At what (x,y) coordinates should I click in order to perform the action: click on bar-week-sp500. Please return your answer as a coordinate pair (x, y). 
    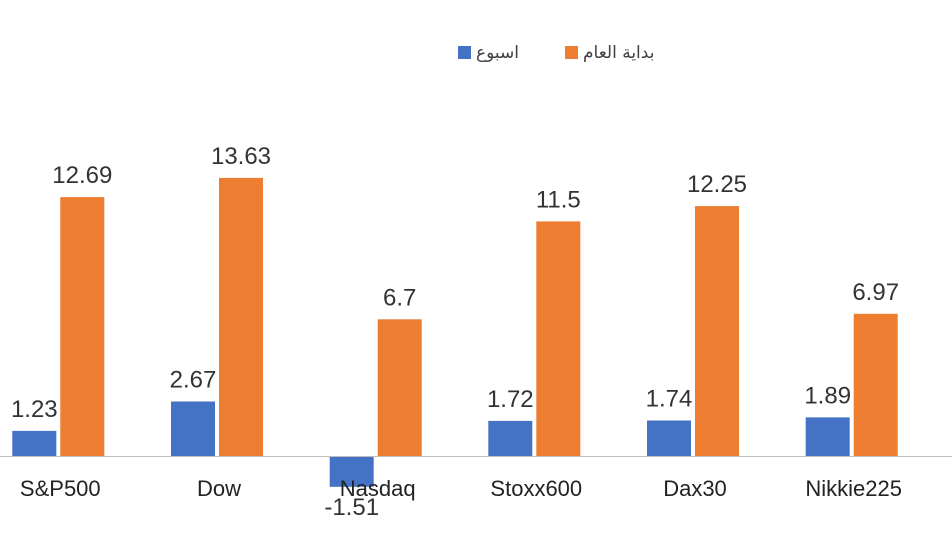
    Looking at the image, I should click on (34, 443).